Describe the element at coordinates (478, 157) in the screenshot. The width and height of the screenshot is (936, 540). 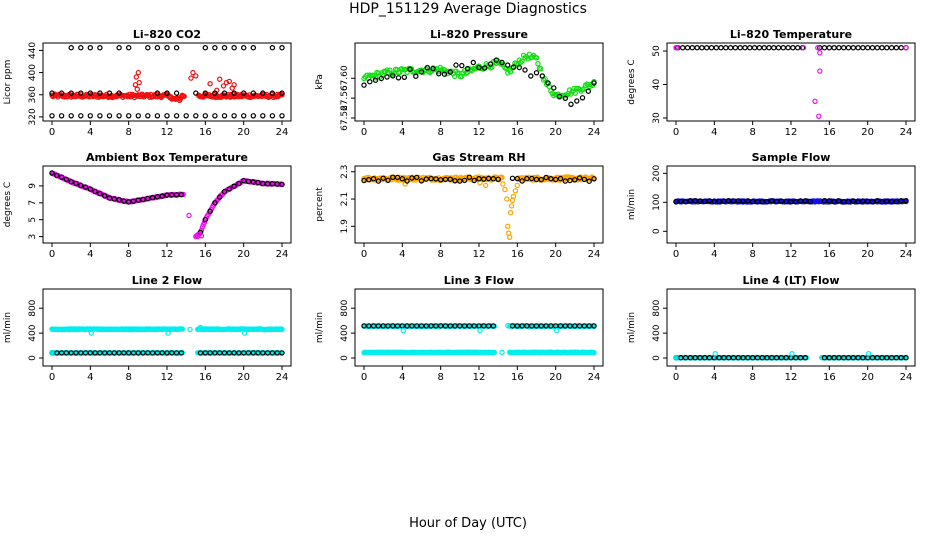
I see `chart-title: Gas Stream RH` at that location.